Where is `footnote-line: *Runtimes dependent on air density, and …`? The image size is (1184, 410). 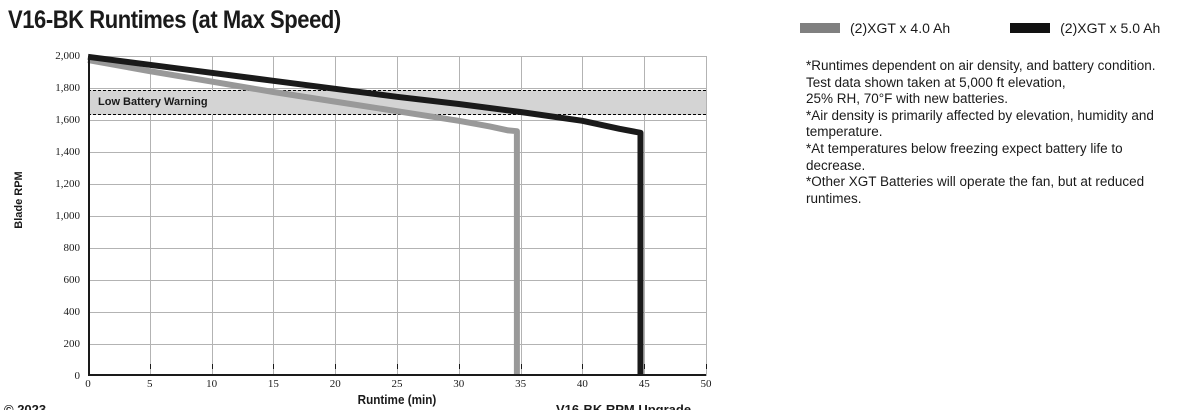 footnote-line: *Runtimes dependent on air density, and … is located at coordinates (981, 65).